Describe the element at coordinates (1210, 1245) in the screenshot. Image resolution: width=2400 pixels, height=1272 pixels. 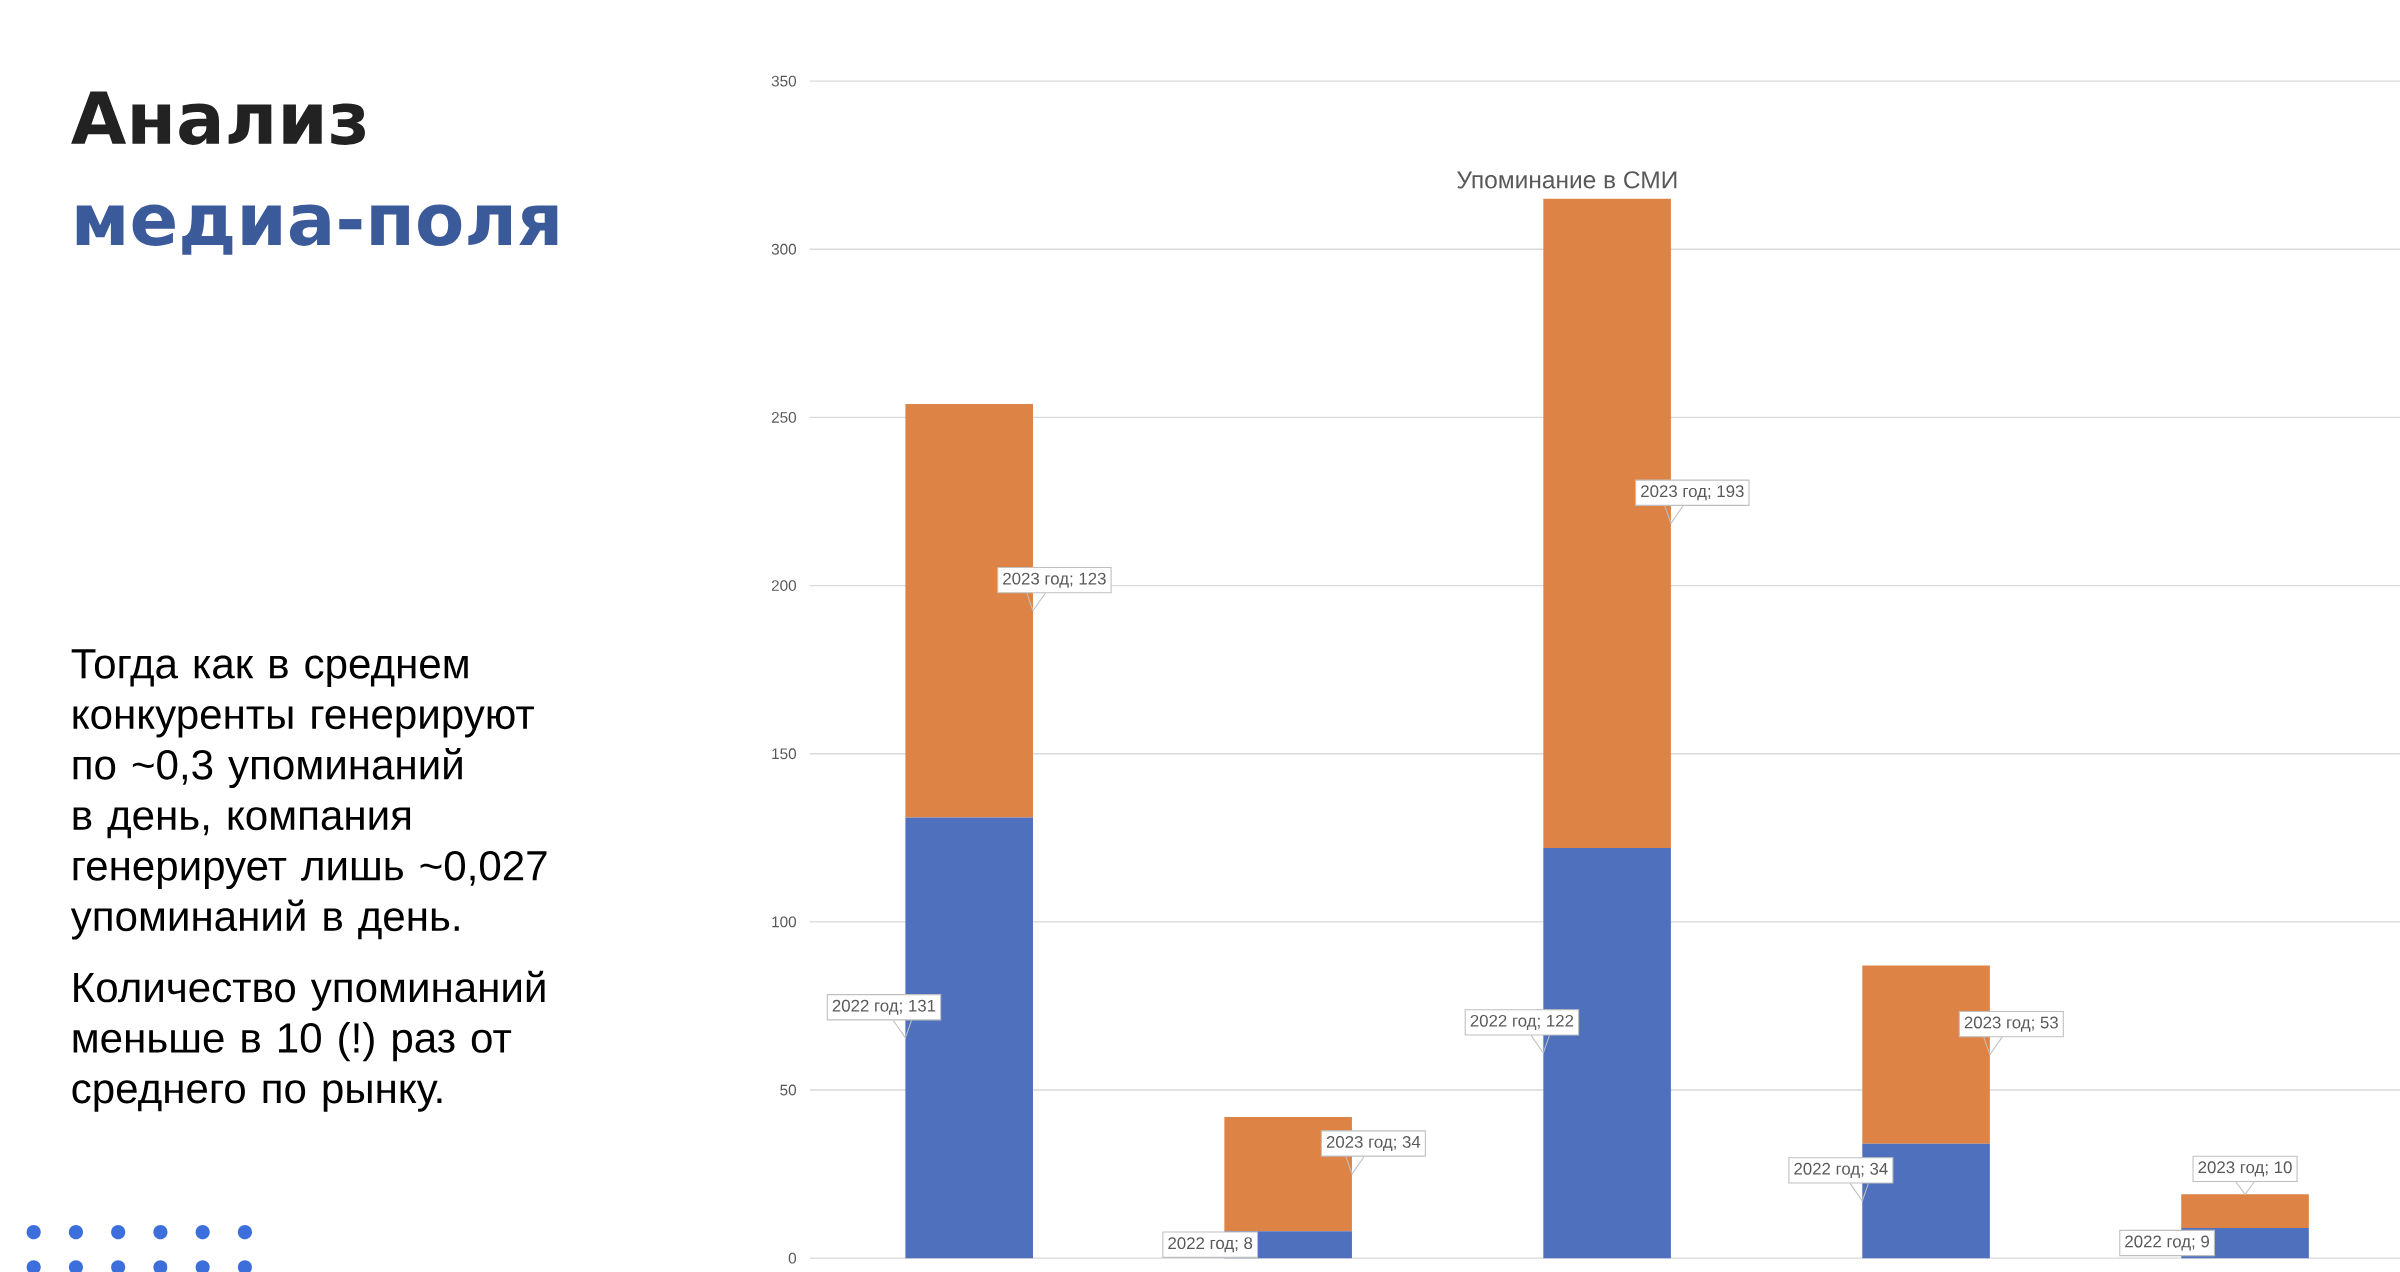
I see `data-label: 2022 год; 8` at that location.